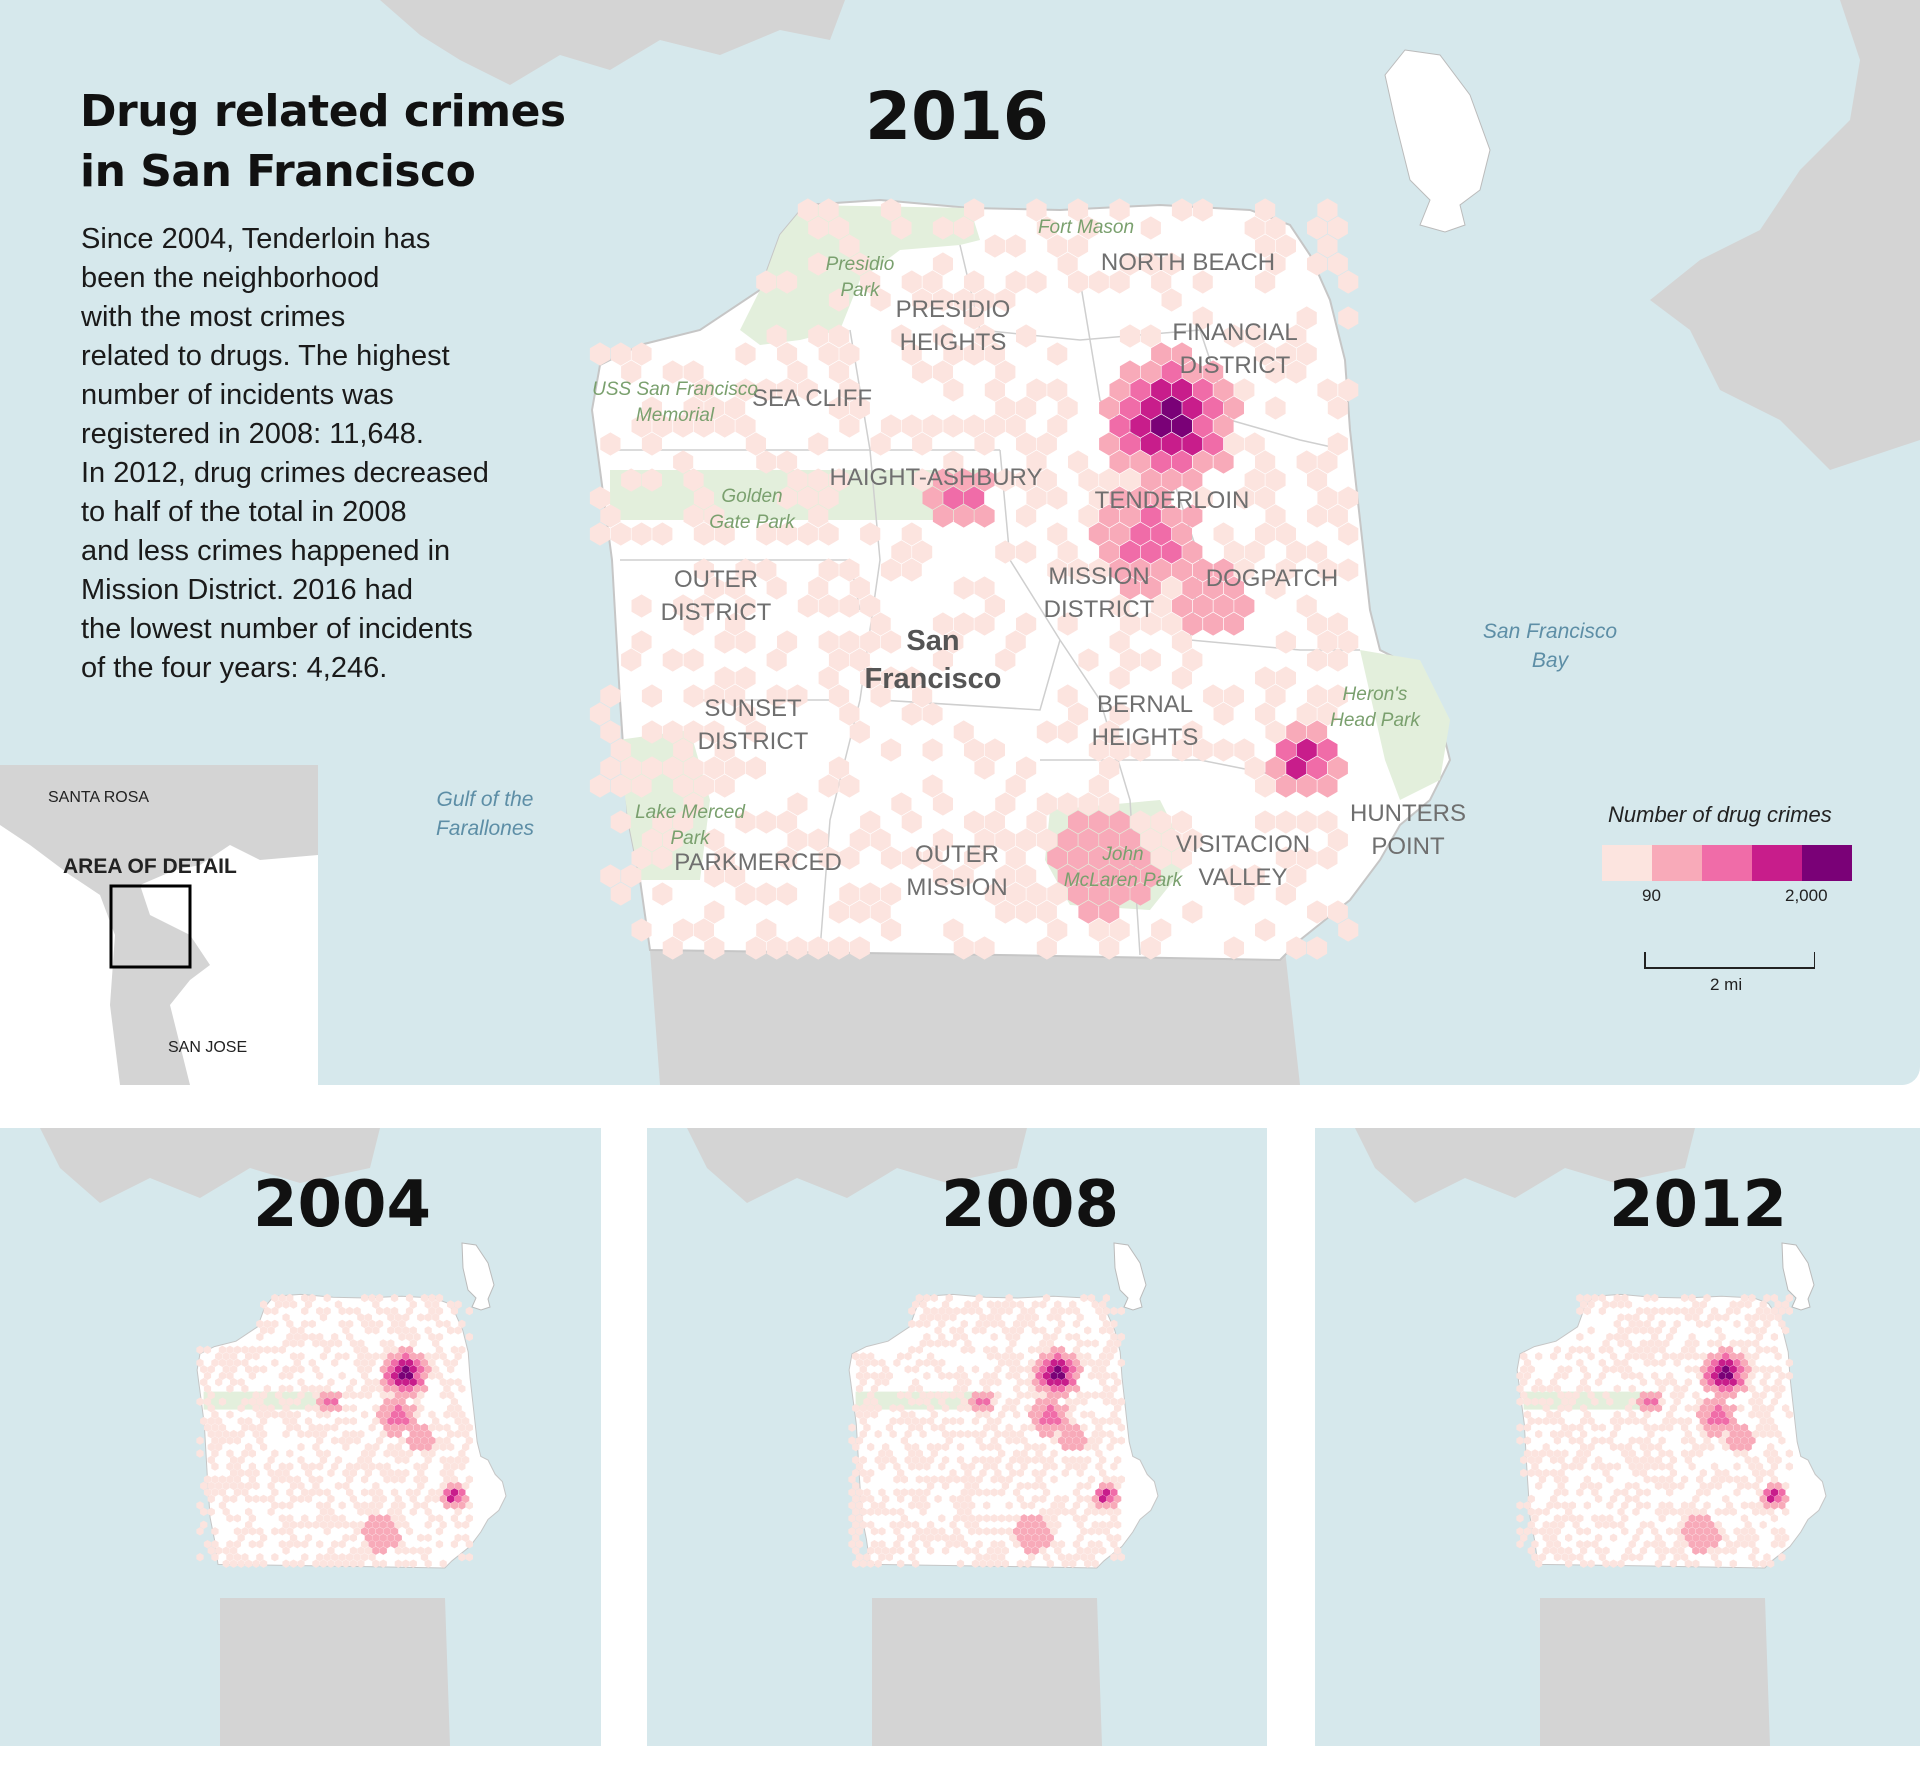 The image size is (1920, 1786). What do you see at coordinates (956, 871) in the screenshot?
I see `neighborhood-label-outer-mission: OUTER MISSION` at bounding box center [956, 871].